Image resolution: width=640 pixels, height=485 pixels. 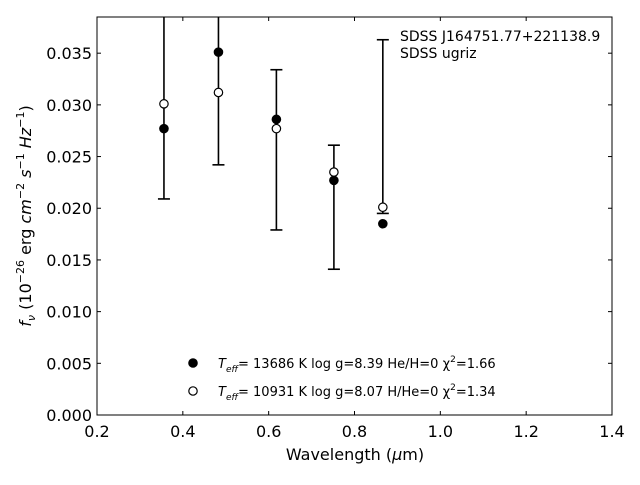 What do you see at coordinates (69, 363) in the screenshot?
I see `y-tick-label: 0.005` at bounding box center [69, 363].